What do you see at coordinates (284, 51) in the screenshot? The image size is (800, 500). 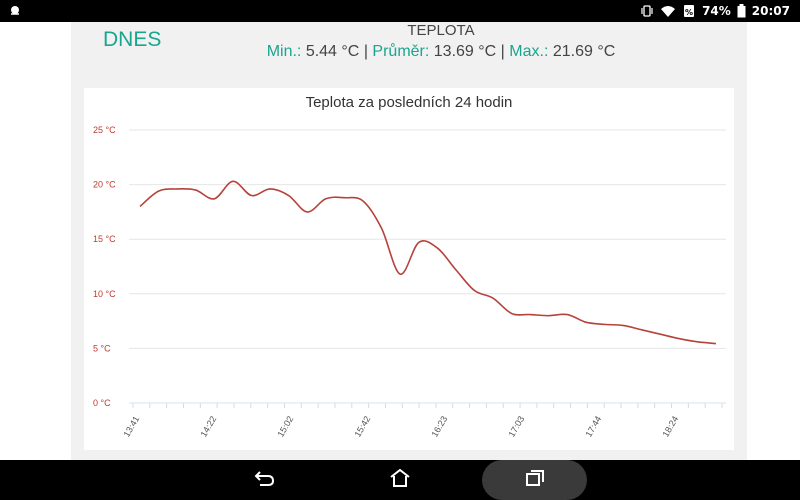 I see `min-label: Min.:` at bounding box center [284, 51].